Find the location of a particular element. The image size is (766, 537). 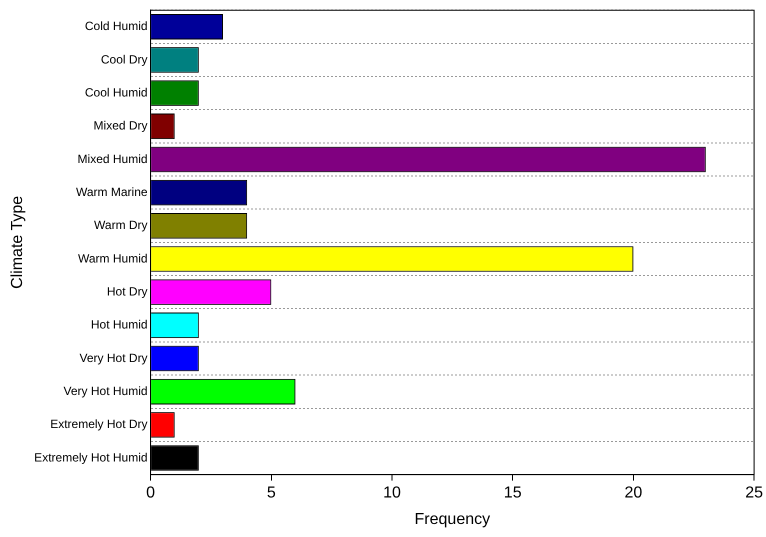

y-tick-label: Mixed Dry is located at coordinates (121, 125).